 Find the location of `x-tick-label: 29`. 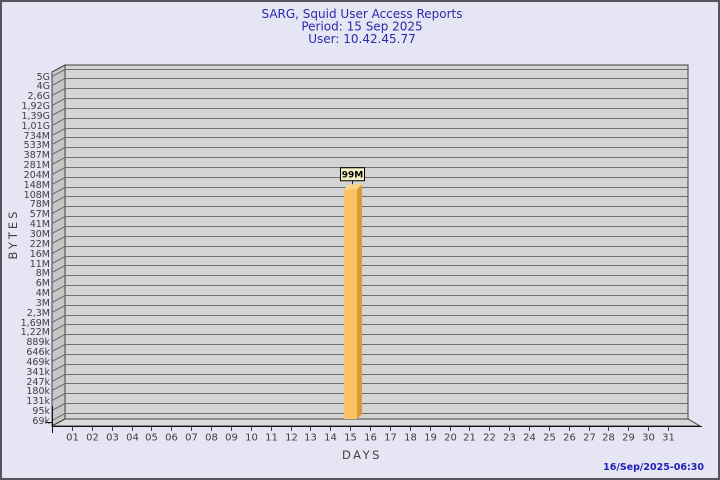

x-tick-label: 29 is located at coordinates (628, 438).